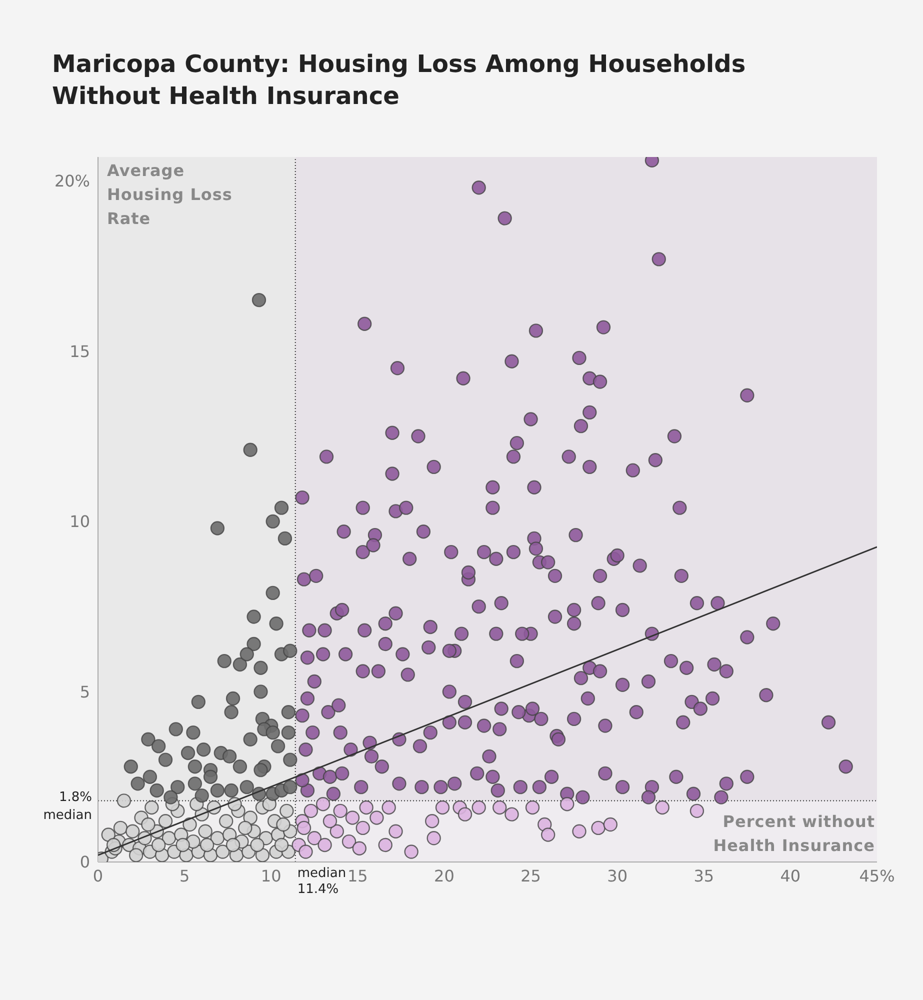 This screenshot has width=923, height=1000. I want to click on ref-line-label: median 11.4%, so click(322, 882).